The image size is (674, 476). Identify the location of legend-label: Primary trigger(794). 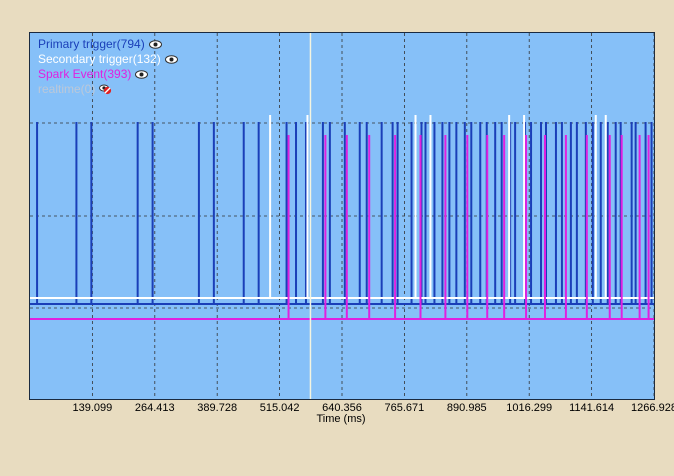
(91, 44).